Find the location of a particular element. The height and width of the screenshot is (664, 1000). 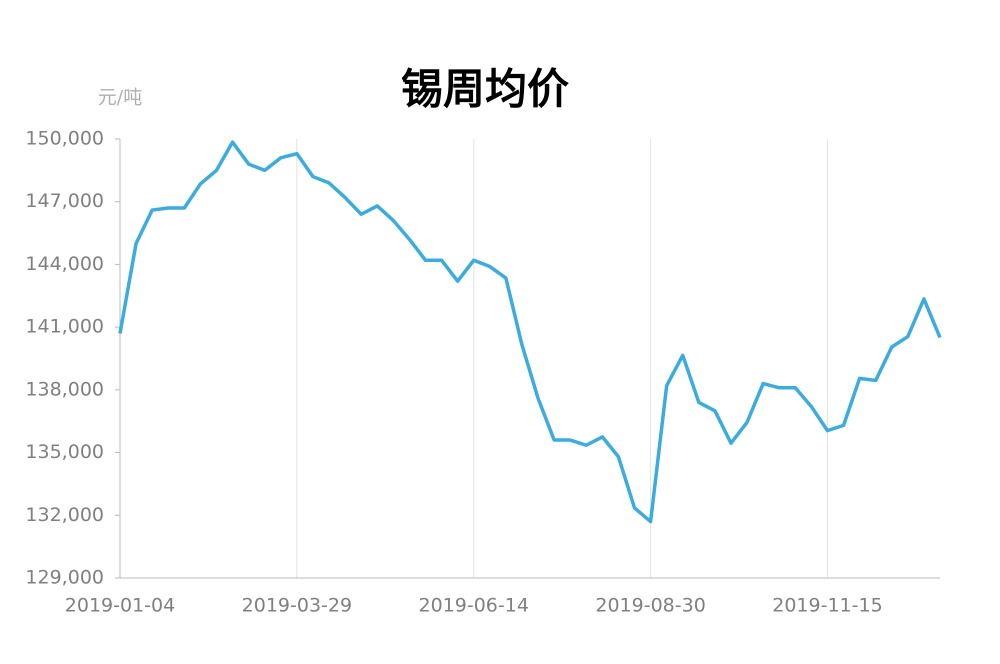

x-tick-label: 2019-06-14 is located at coordinates (474, 606).